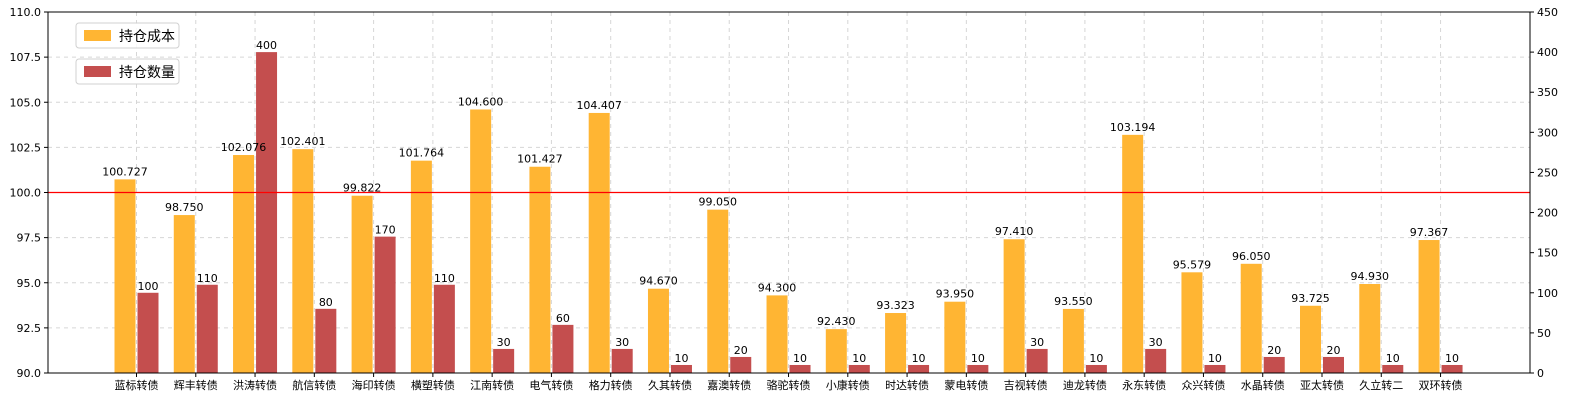  I want to click on right-y-tick-label: 300, so click(1547, 132).